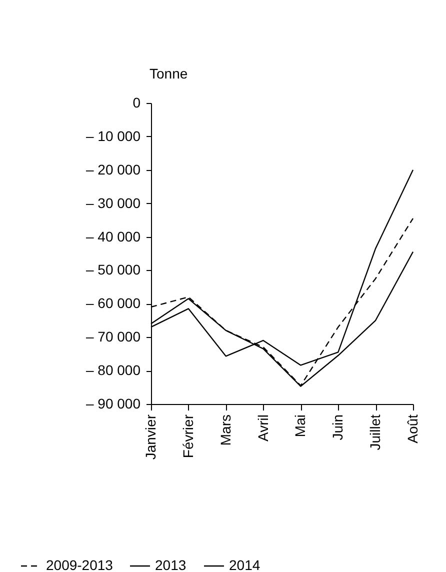  I want to click on x-tick-label: Avril, so click(262, 428).